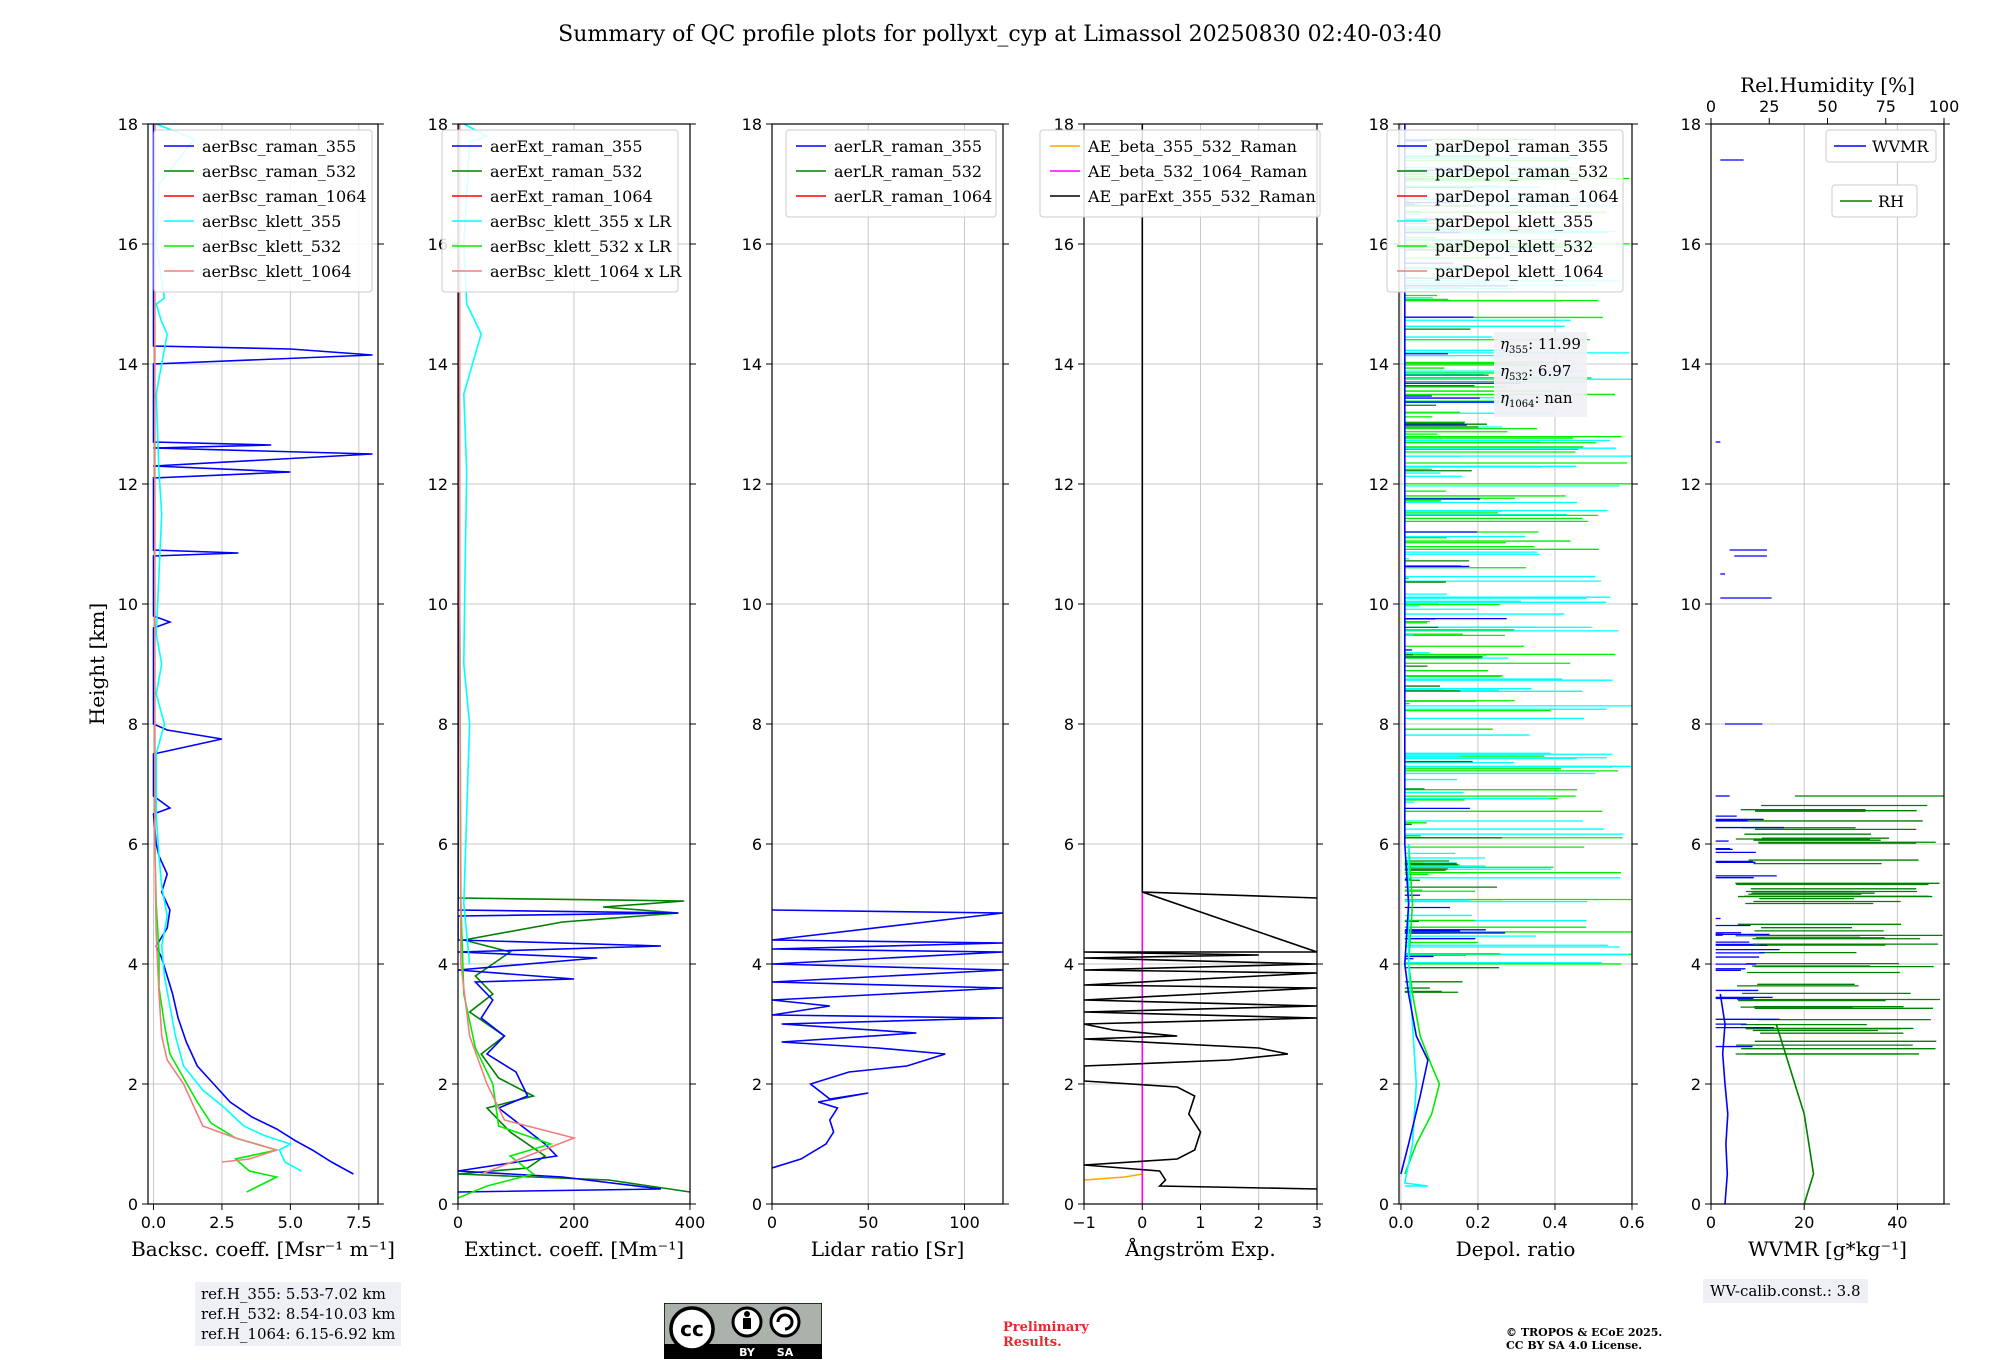  What do you see at coordinates (1795, 1113) in the screenshot?
I see `series-RH` at bounding box center [1795, 1113].